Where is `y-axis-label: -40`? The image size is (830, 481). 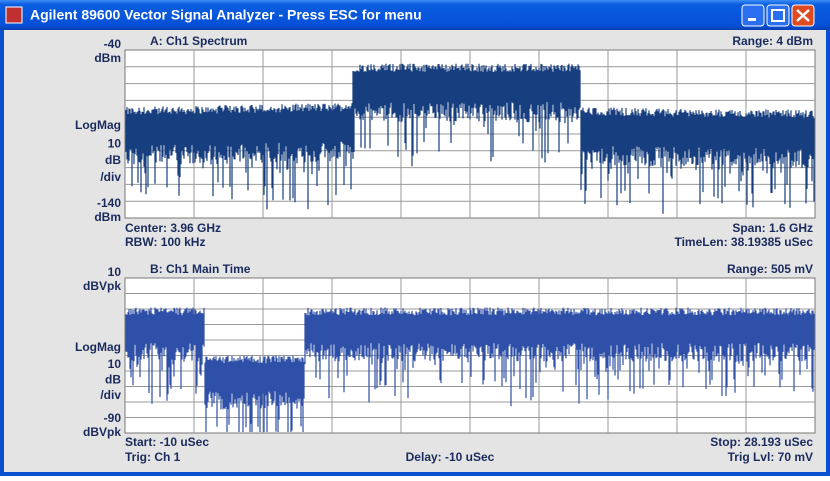
y-axis-label: -40 is located at coordinates (113, 44).